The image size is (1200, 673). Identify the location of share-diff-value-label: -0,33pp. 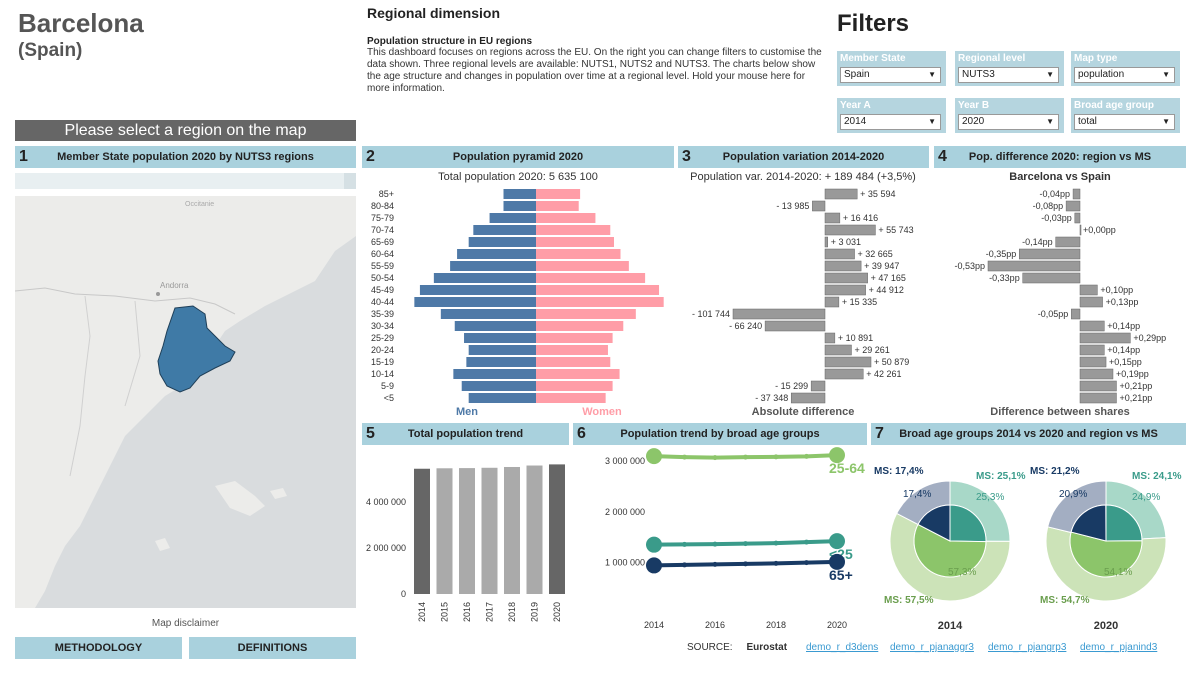
(1004, 278).